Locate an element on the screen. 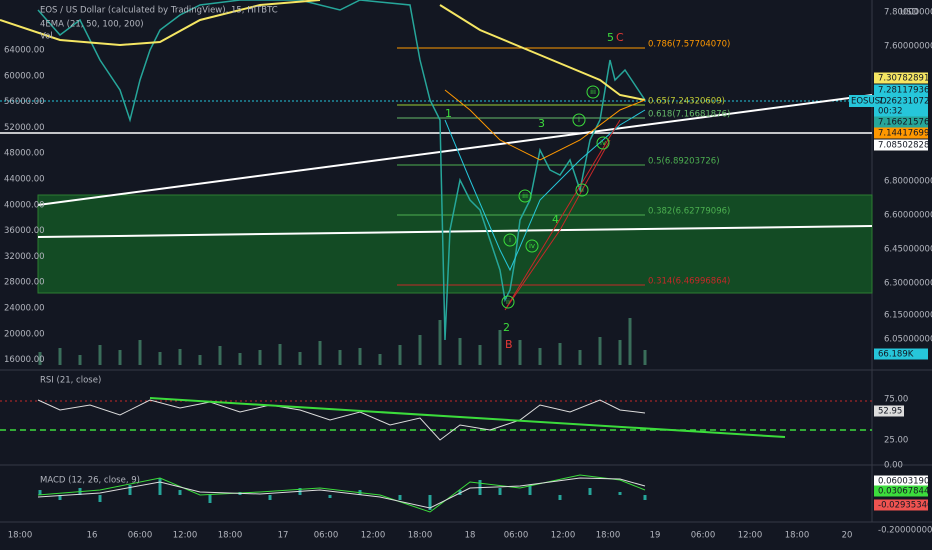 The image size is (932, 550). rsi-tick: 0.00 is located at coordinates (893, 466).